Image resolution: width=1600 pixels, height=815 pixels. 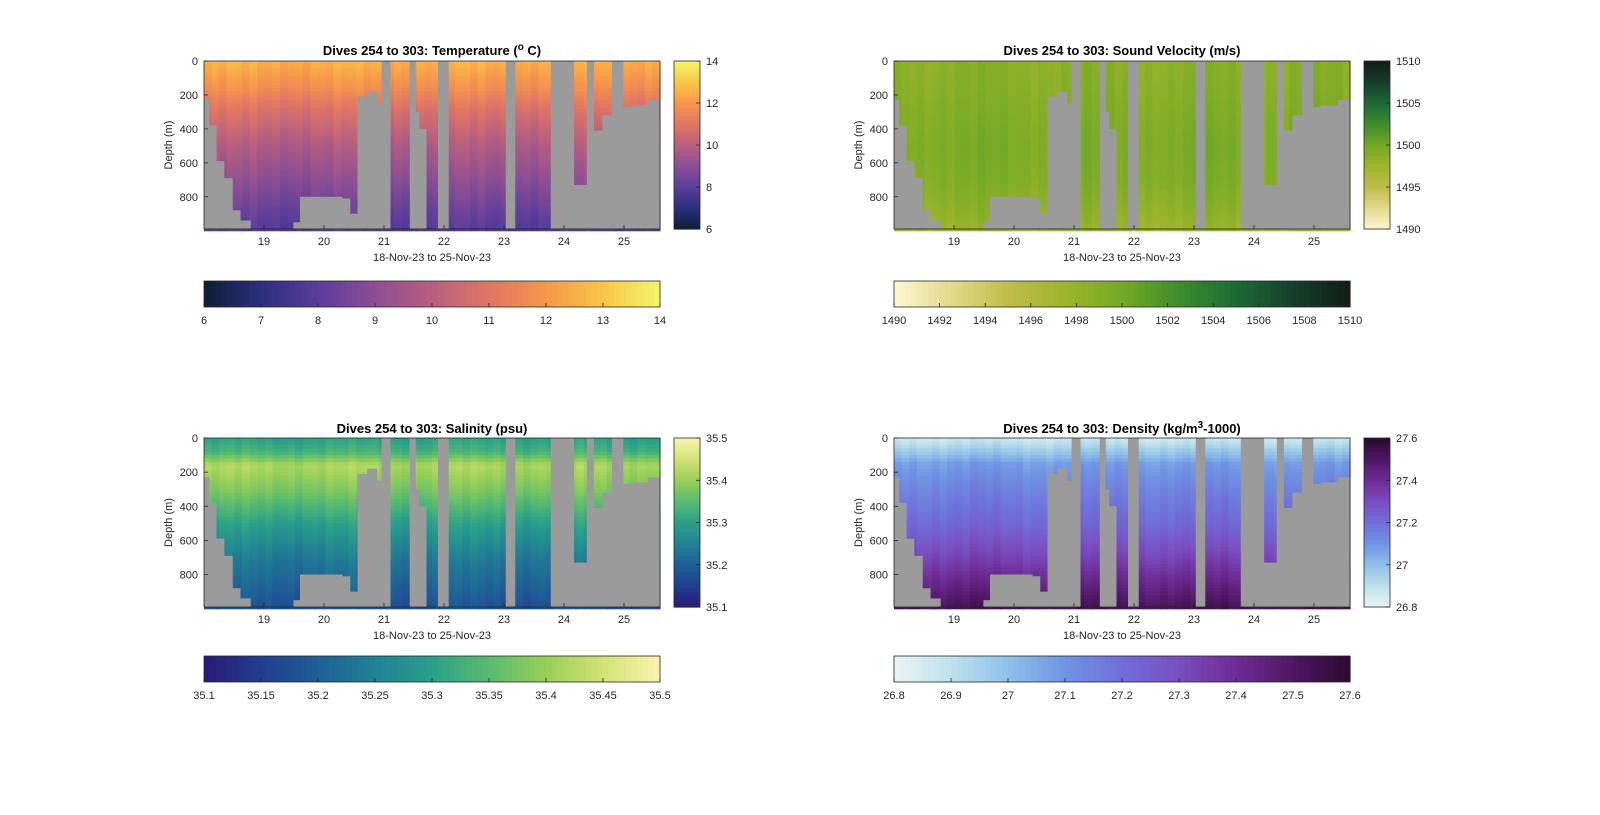 I want to click on chart-title-text: Dives 254 to 303: Temperature (, so click(x=421, y=50).